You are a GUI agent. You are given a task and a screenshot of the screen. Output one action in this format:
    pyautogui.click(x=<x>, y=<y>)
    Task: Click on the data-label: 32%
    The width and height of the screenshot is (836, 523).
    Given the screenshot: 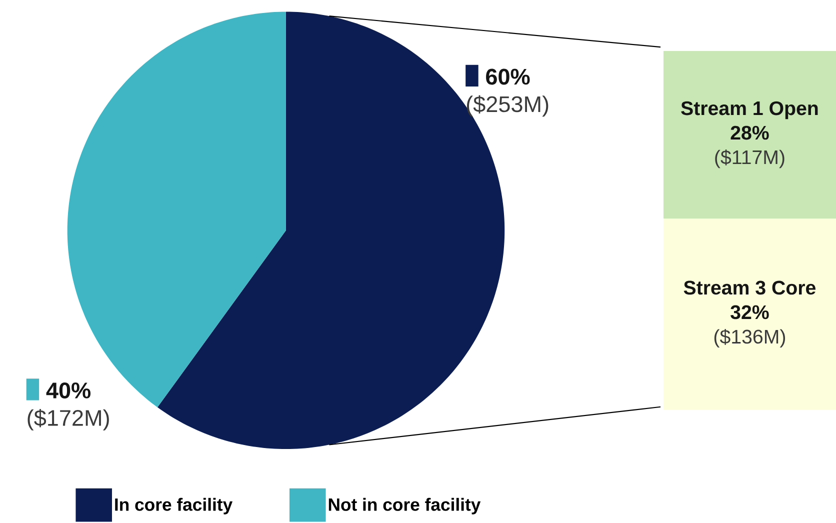 What is the action you would take?
    pyautogui.click(x=749, y=312)
    